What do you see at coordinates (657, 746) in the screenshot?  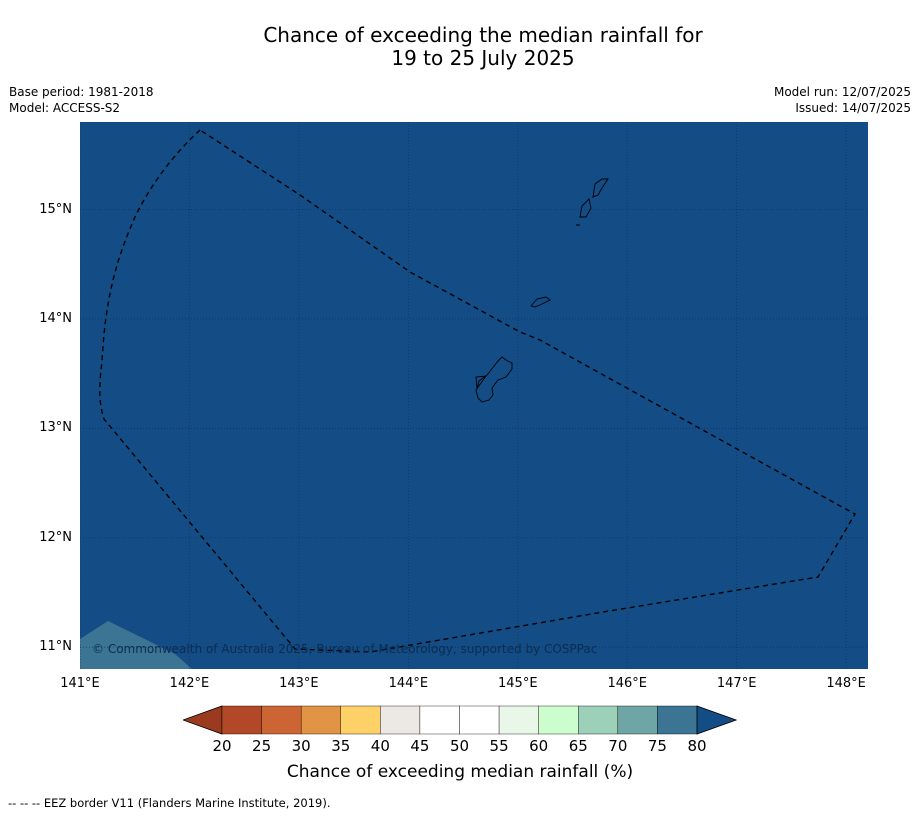 I see `colorbar-tick-label: 75` at bounding box center [657, 746].